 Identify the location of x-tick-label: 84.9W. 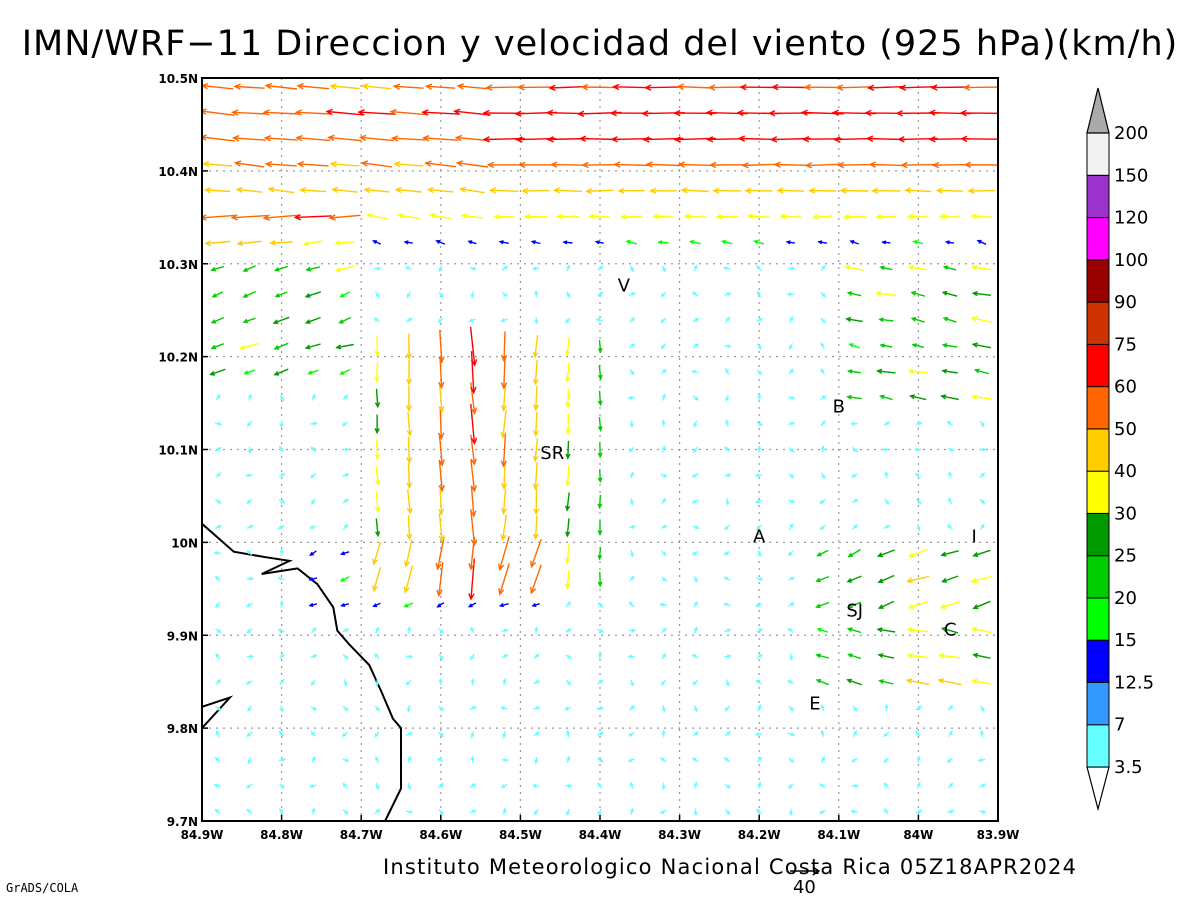
(202, 835).